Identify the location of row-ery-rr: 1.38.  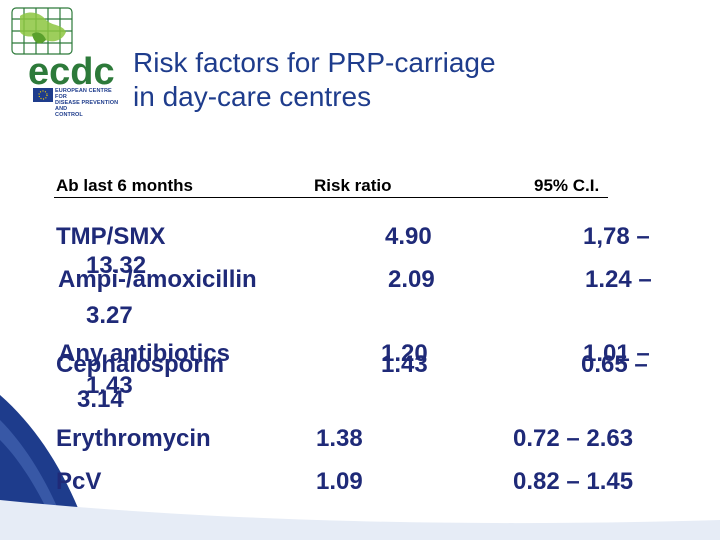
(339, 438).